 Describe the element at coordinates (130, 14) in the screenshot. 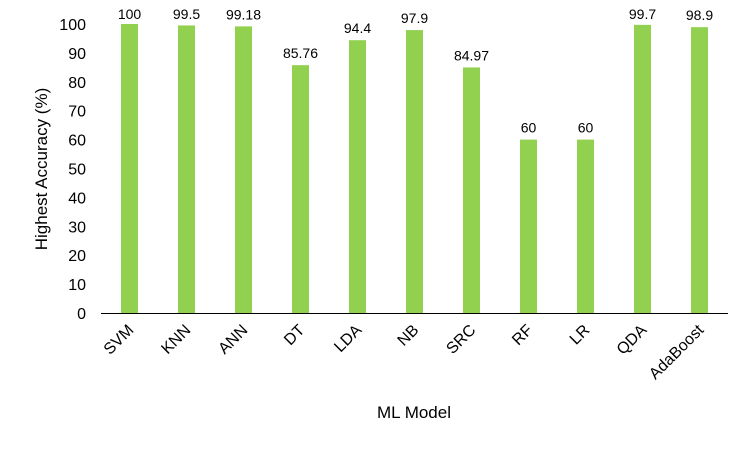

I see `bar-data-label: 100` at that location.